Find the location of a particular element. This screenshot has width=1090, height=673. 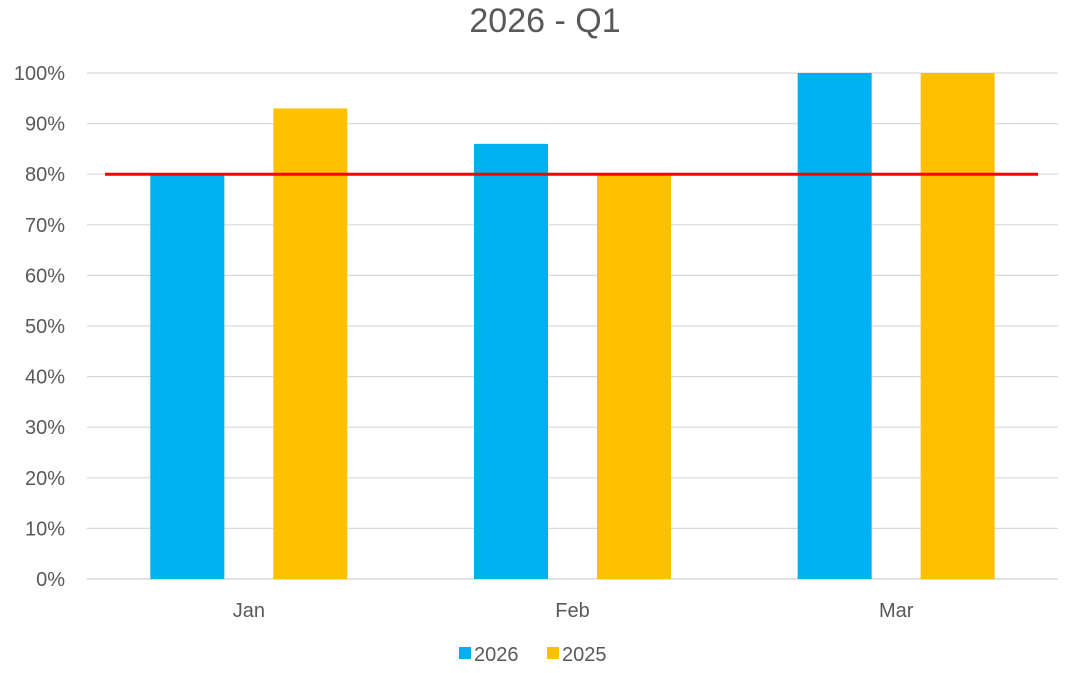

x-tick-label: Feb is located at coordinates (572, 611).